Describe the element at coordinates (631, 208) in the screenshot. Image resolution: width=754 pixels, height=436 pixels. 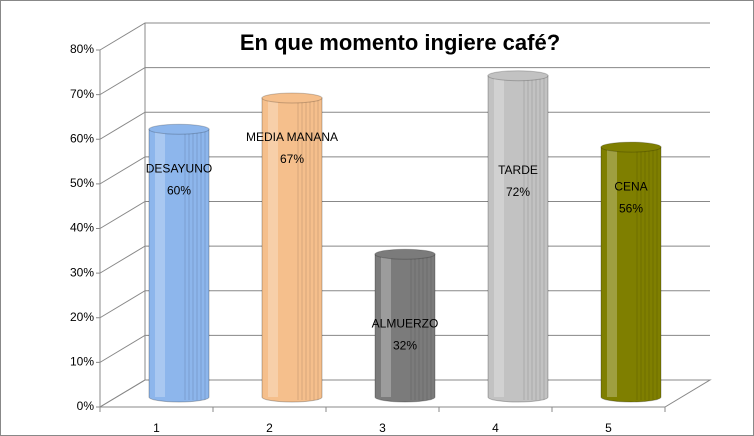
I see `value-label: 56%` at that location.